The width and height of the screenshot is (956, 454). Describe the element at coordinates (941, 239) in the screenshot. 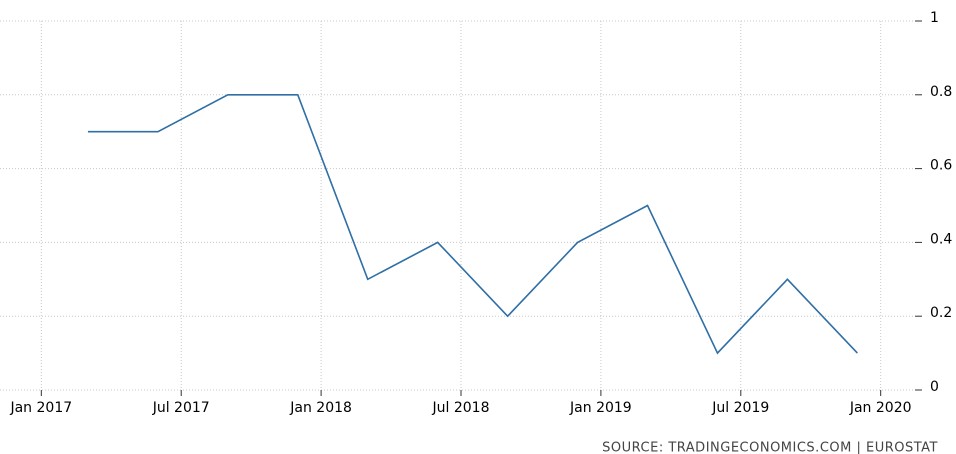

I see `y-tick-label: 0.4` at that location.